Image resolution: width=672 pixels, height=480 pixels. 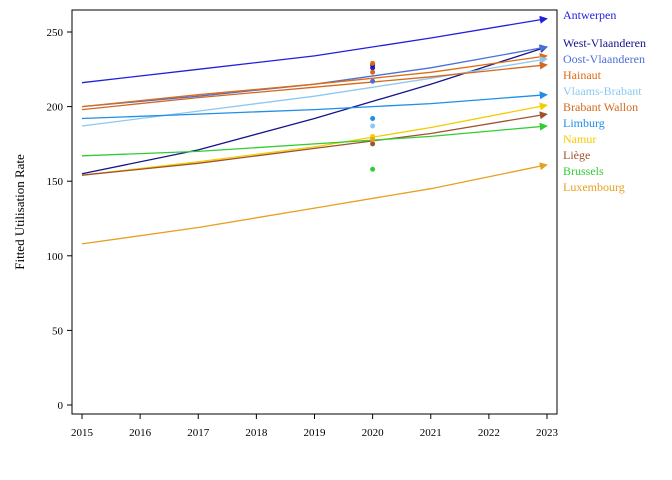 What do you see at coordinates (59, 219) in the screenshot?
I see `y-axis: 0 50 100 150 200 250` at bounding box center [59, 219].